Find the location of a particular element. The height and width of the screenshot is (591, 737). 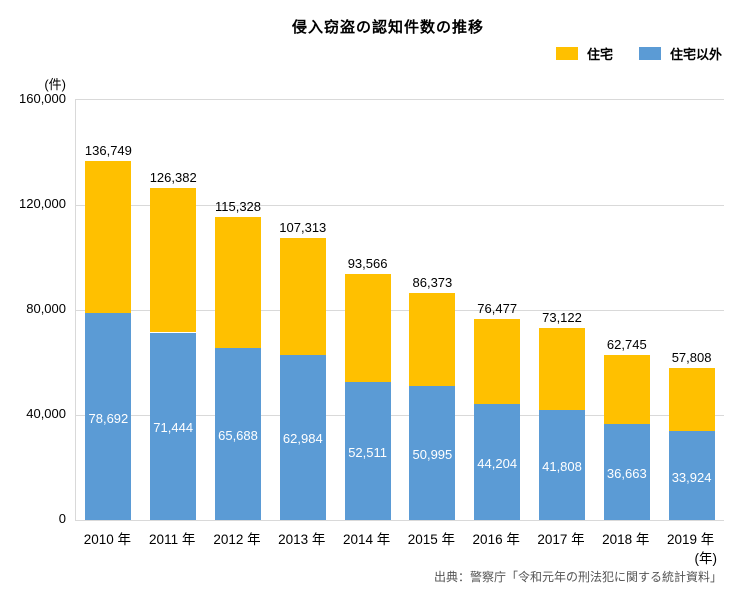

bar-group: 73,122 41,808 is located at coordinates (562, 415).